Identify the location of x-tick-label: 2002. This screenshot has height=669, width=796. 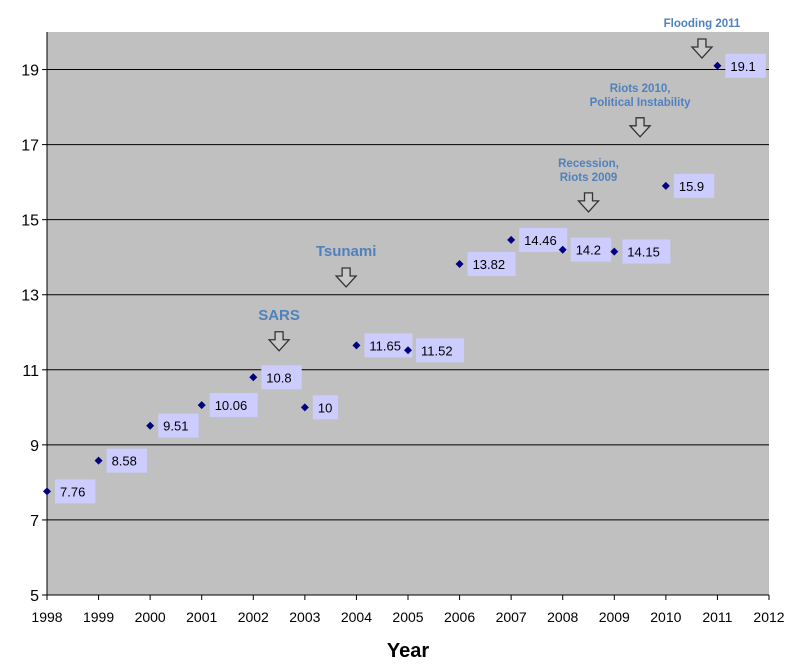
(253, 617).